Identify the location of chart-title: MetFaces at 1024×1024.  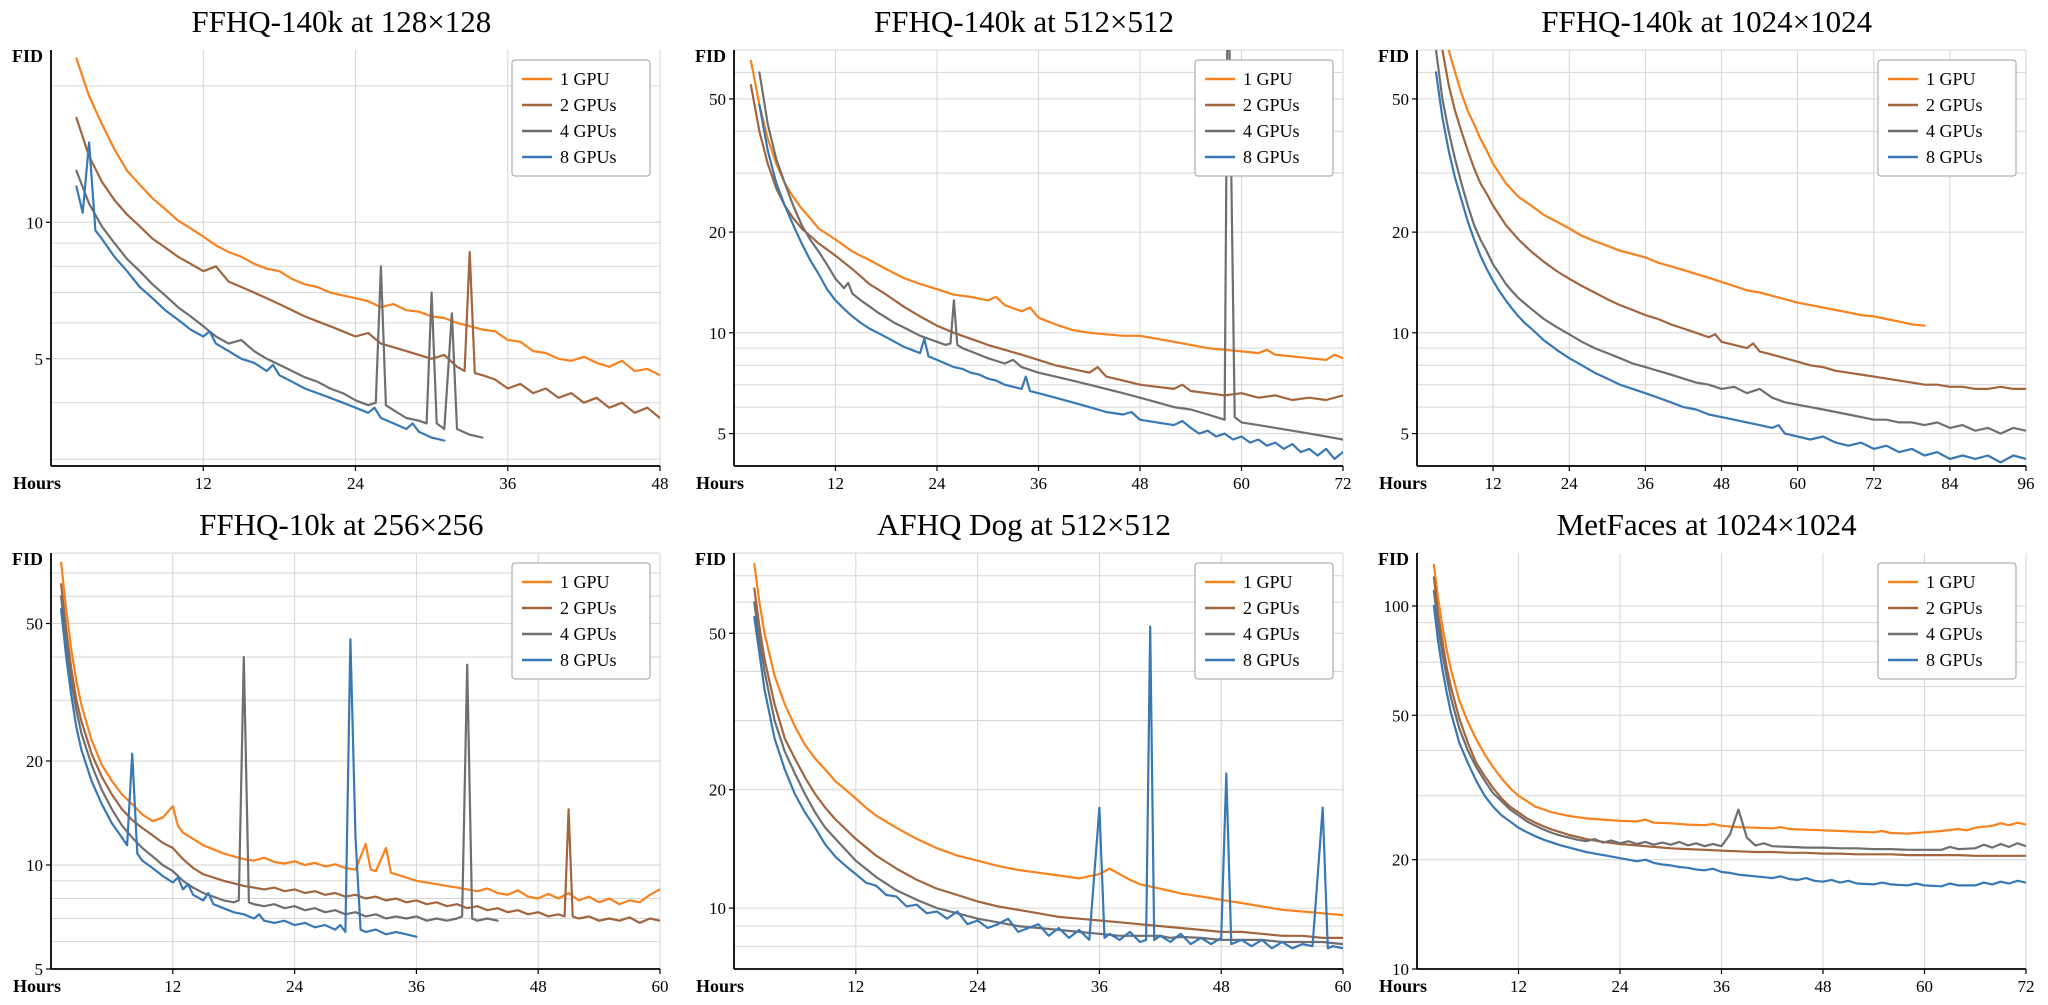
(1706, 524).